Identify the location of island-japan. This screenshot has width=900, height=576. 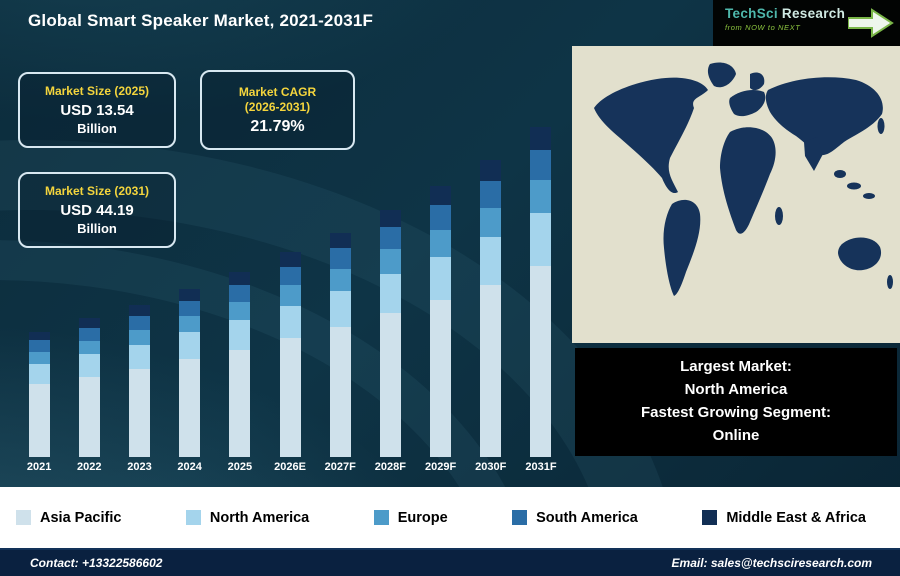
(881, 126).